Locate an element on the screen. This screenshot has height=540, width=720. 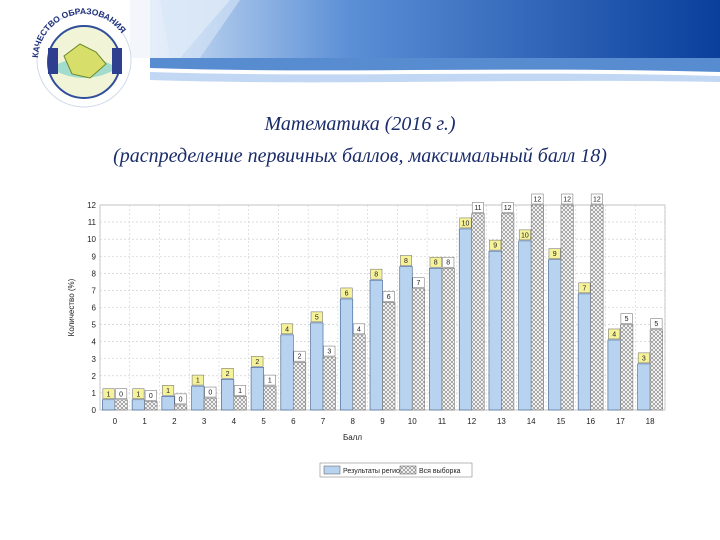
region-value-label: 3 is located at coordinates (644, 358).